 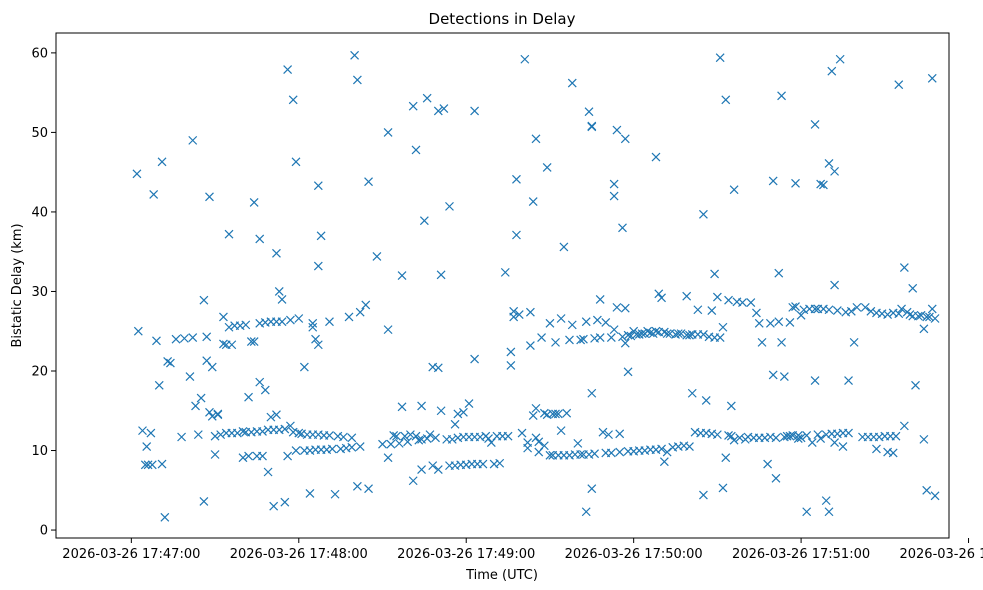 I want to click on x-tick-label: 2026-03-26 17:48:00, so click(x=299, y=554).